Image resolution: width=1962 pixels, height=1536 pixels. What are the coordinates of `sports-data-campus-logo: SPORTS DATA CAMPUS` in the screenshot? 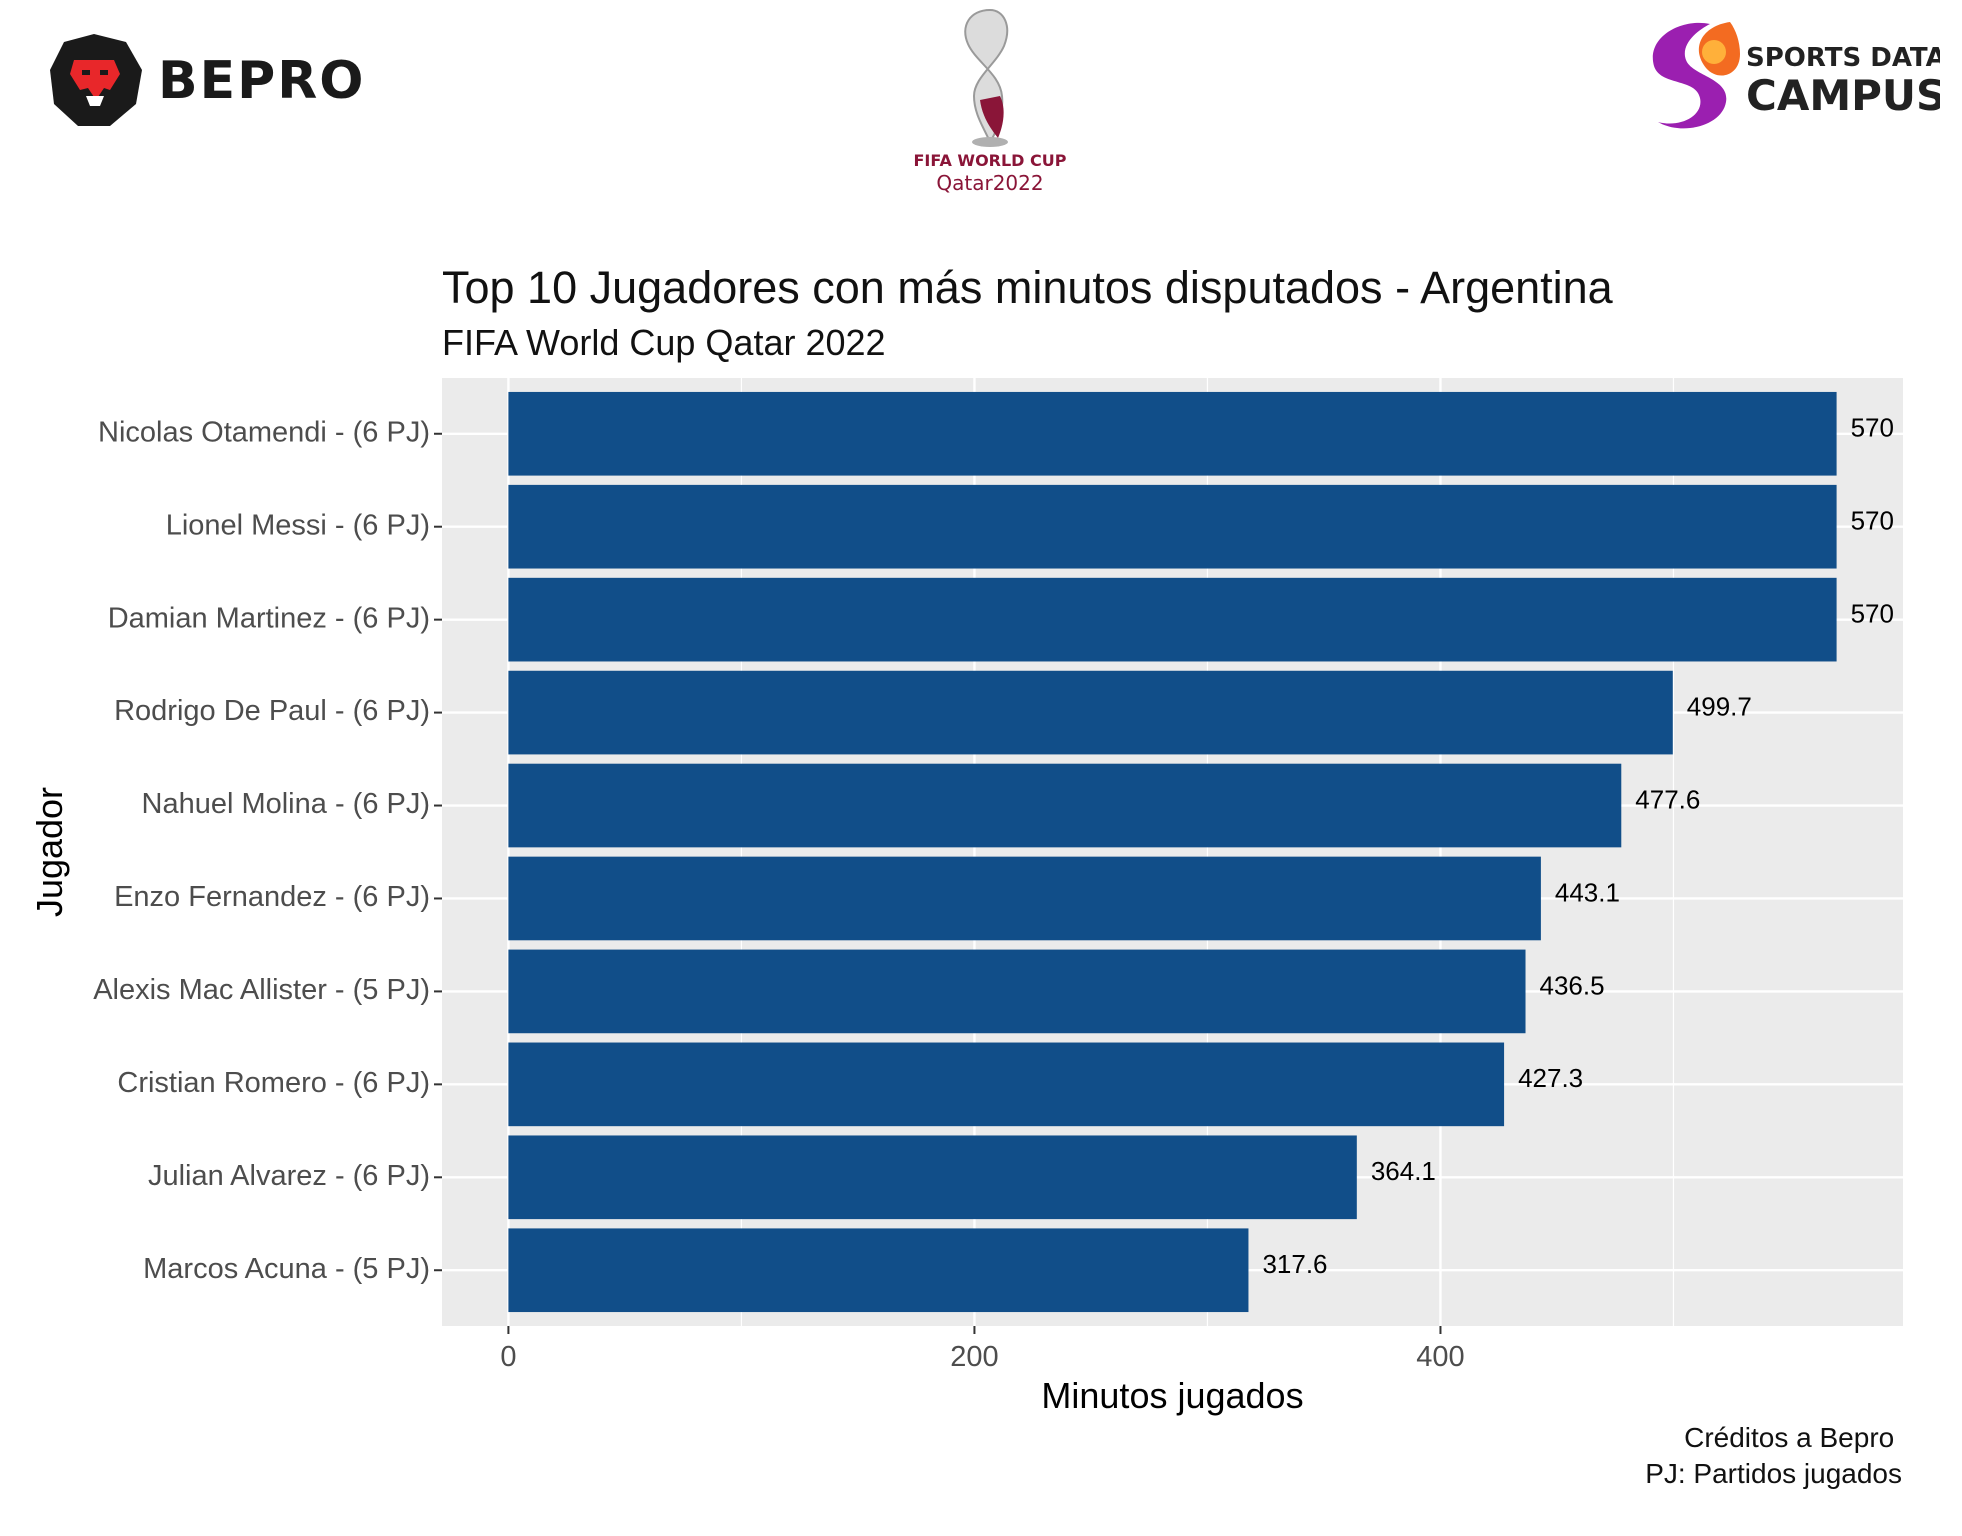 It's located at (1796, 75).